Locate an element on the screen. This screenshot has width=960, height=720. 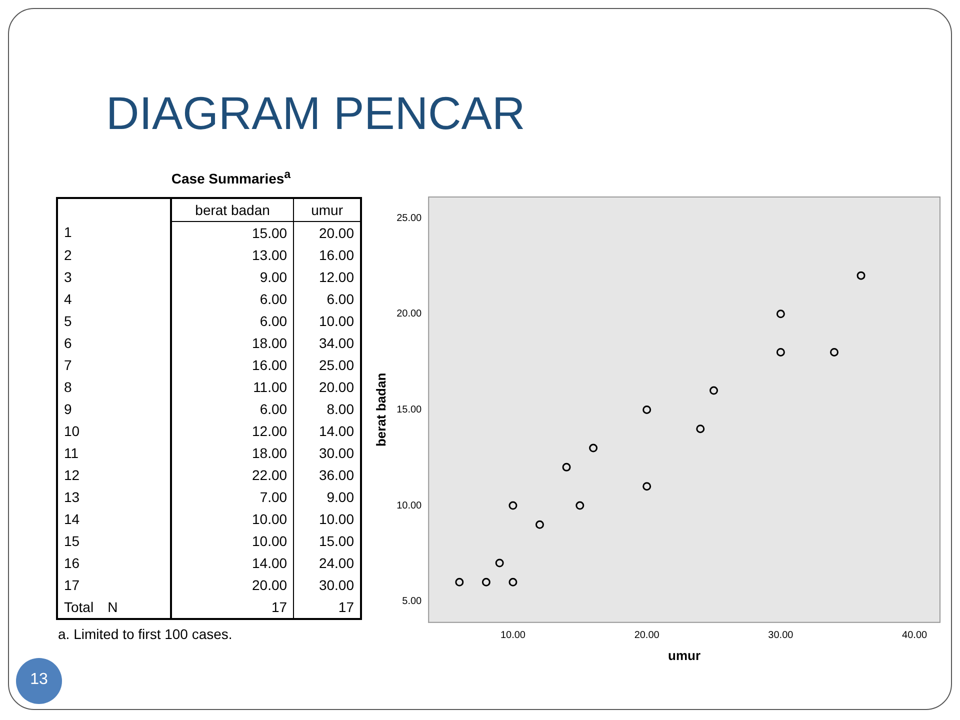
y-axis-title: berat badan is located at coordinates (380, 409).